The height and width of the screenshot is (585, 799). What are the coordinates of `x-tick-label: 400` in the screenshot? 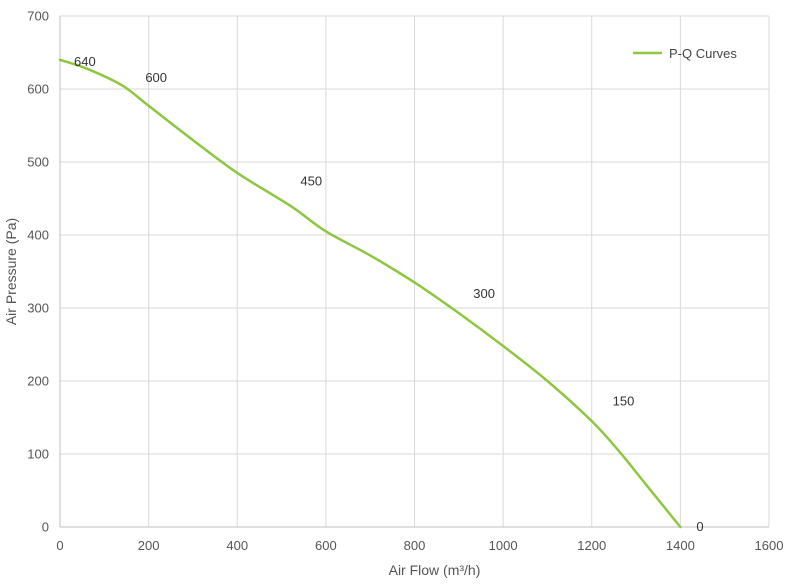 It's located at (237, 545).